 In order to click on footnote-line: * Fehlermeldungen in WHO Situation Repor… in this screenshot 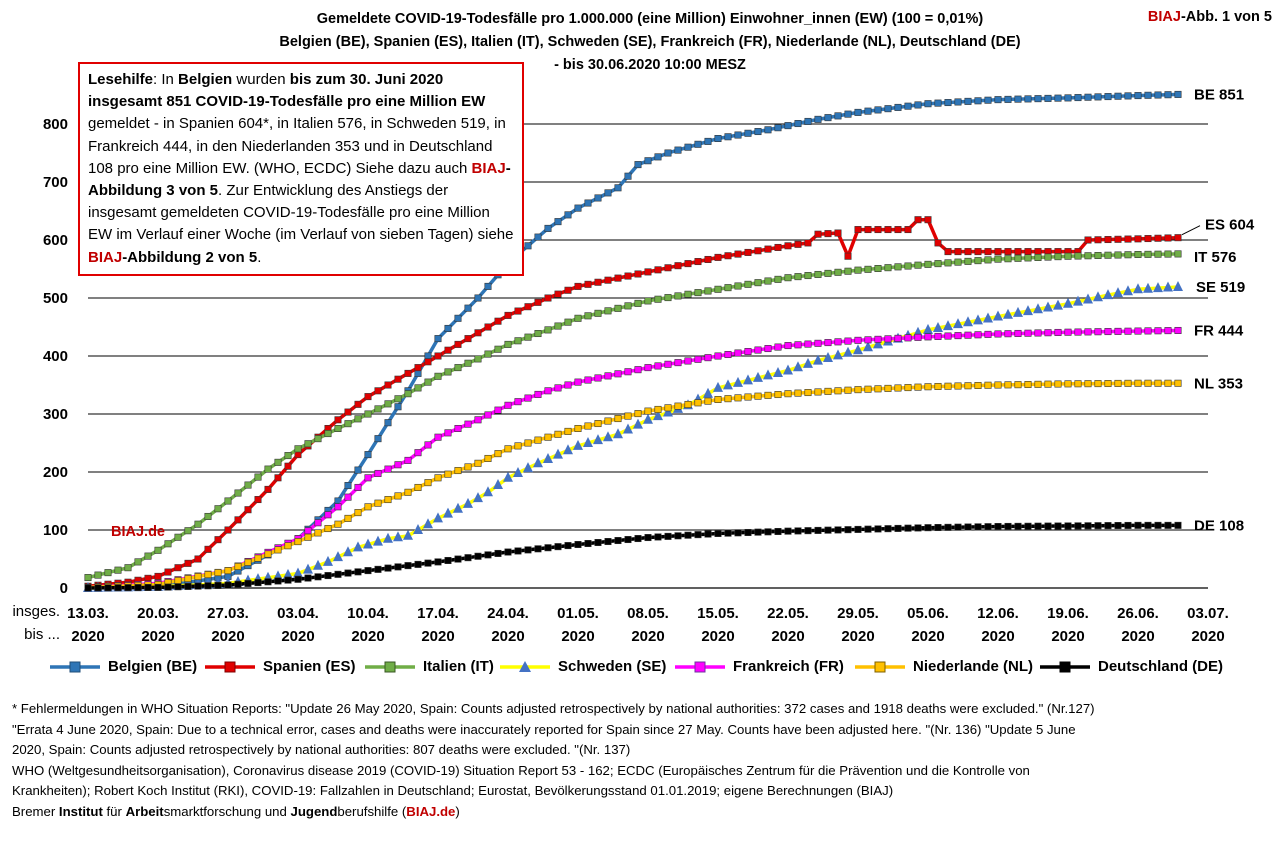, I will do `click(553, 708)`.